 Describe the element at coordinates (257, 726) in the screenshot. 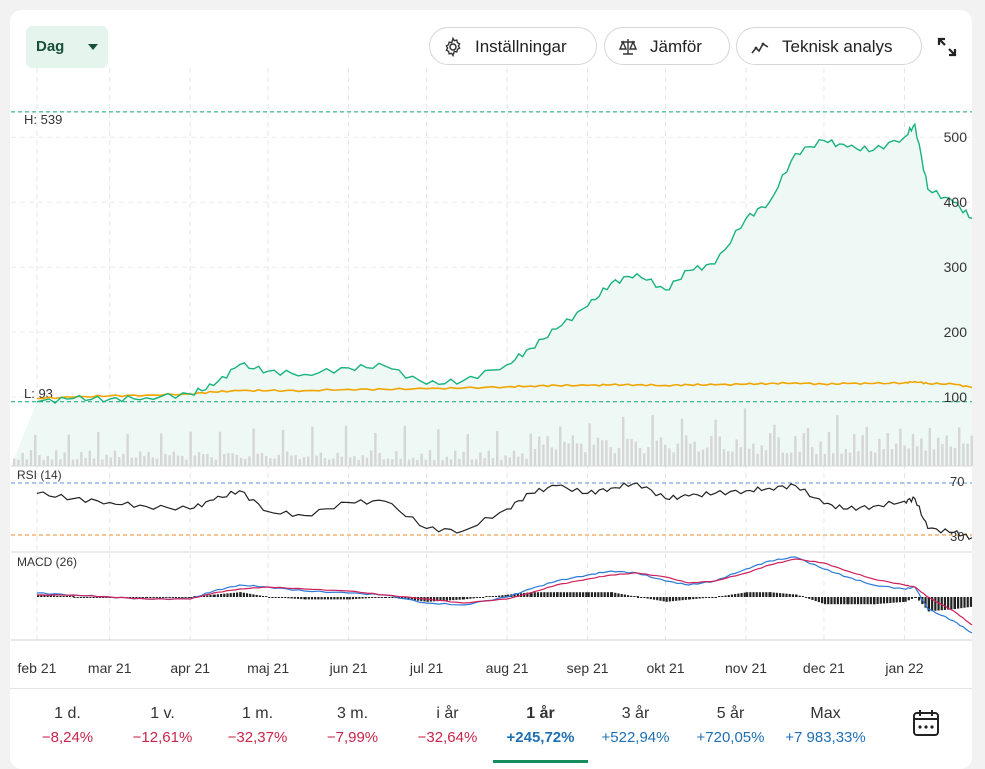

I see `period-tab: 1 m. −32,37%` at that location.